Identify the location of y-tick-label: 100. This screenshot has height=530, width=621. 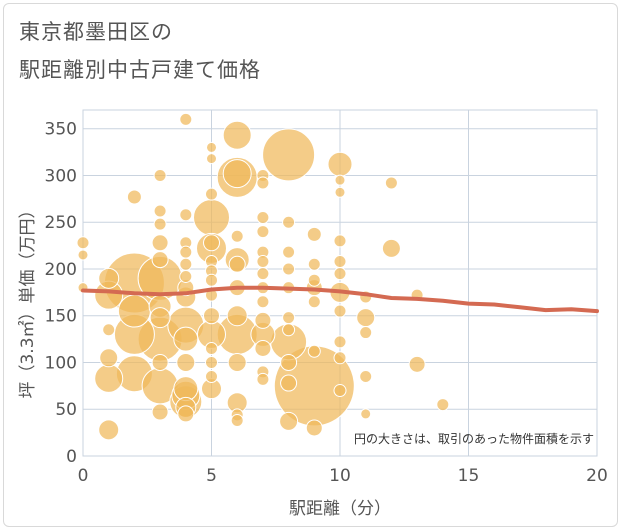
(61, 363).